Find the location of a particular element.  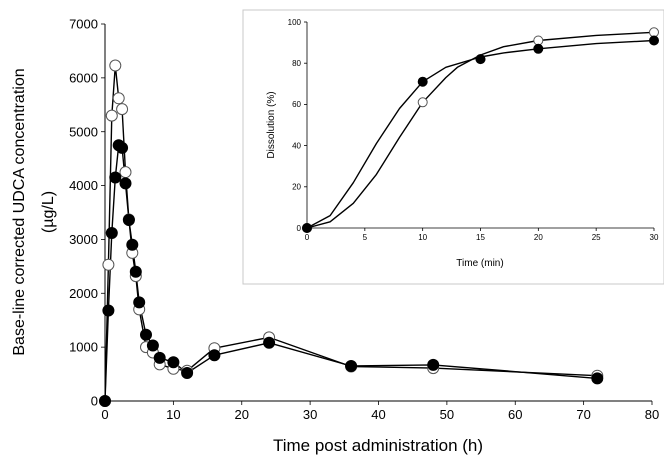

x-tick-label: 80 is located at coordinates (652, 414).